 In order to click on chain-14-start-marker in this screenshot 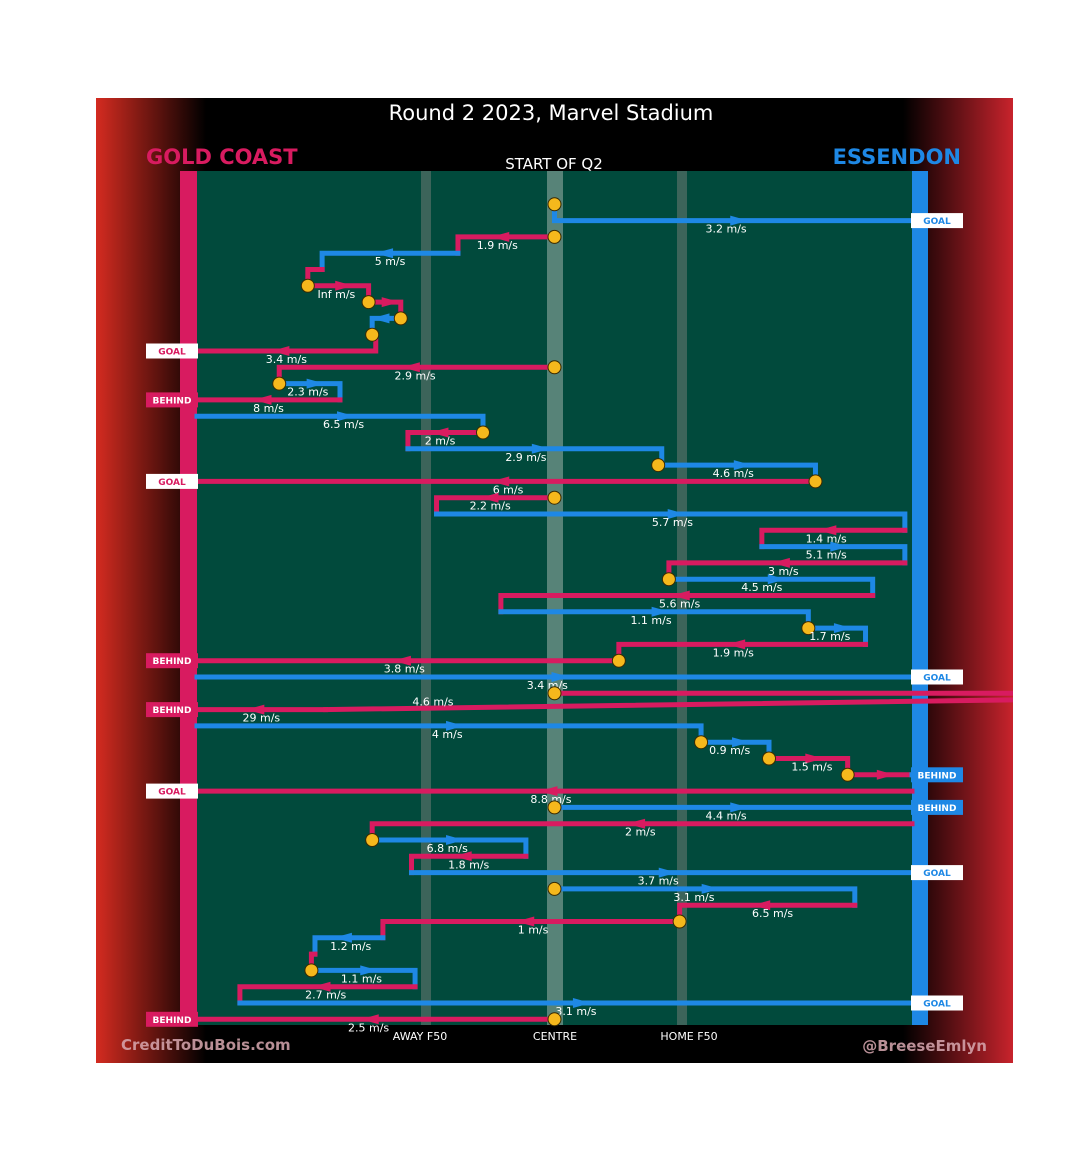, I will do `click(658, 465)`.